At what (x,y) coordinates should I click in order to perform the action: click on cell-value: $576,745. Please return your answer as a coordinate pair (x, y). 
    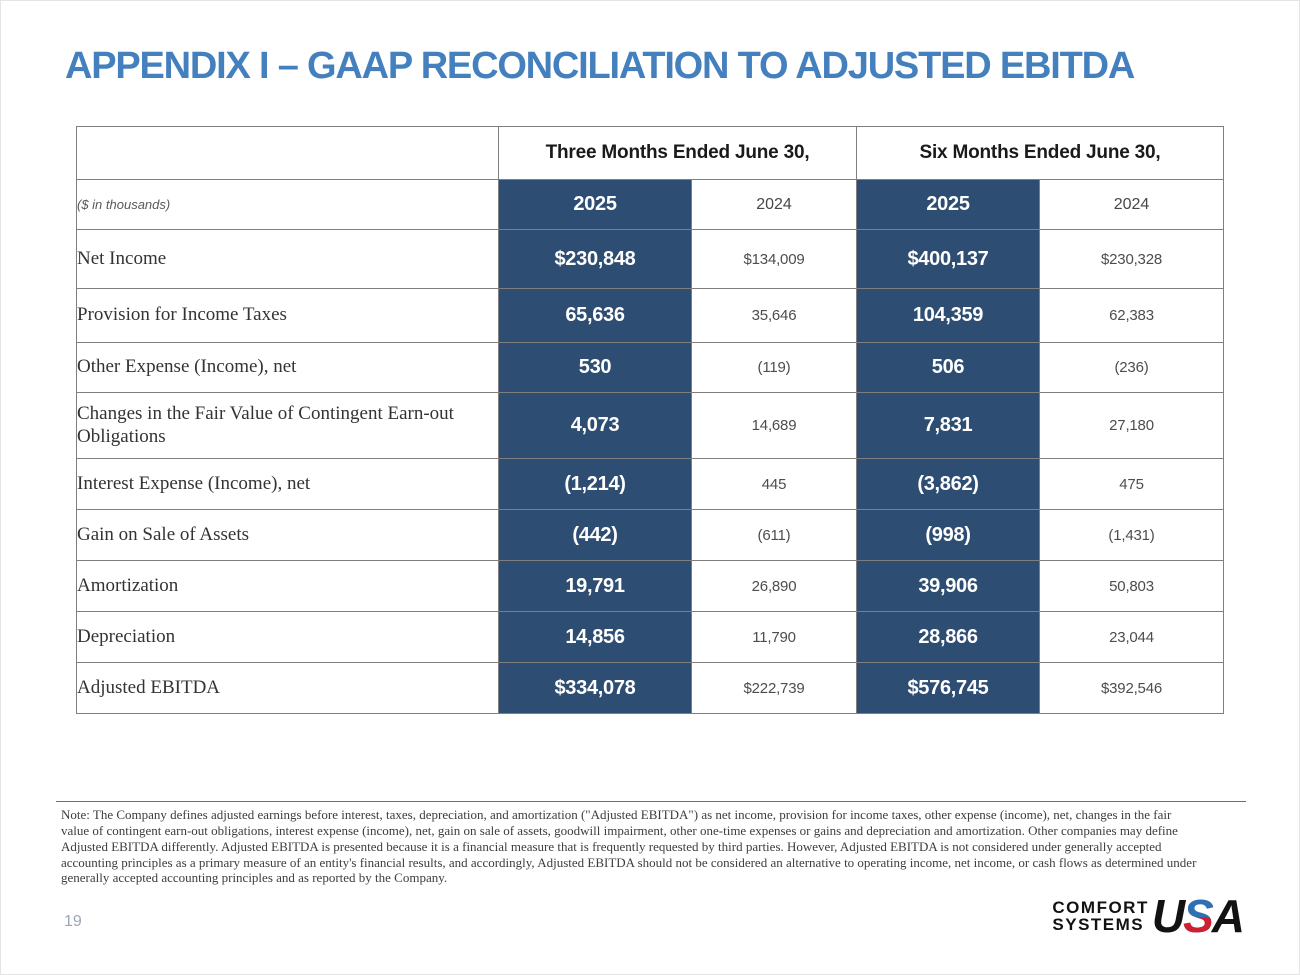
    Looking at the image, I should click on (948, 688).